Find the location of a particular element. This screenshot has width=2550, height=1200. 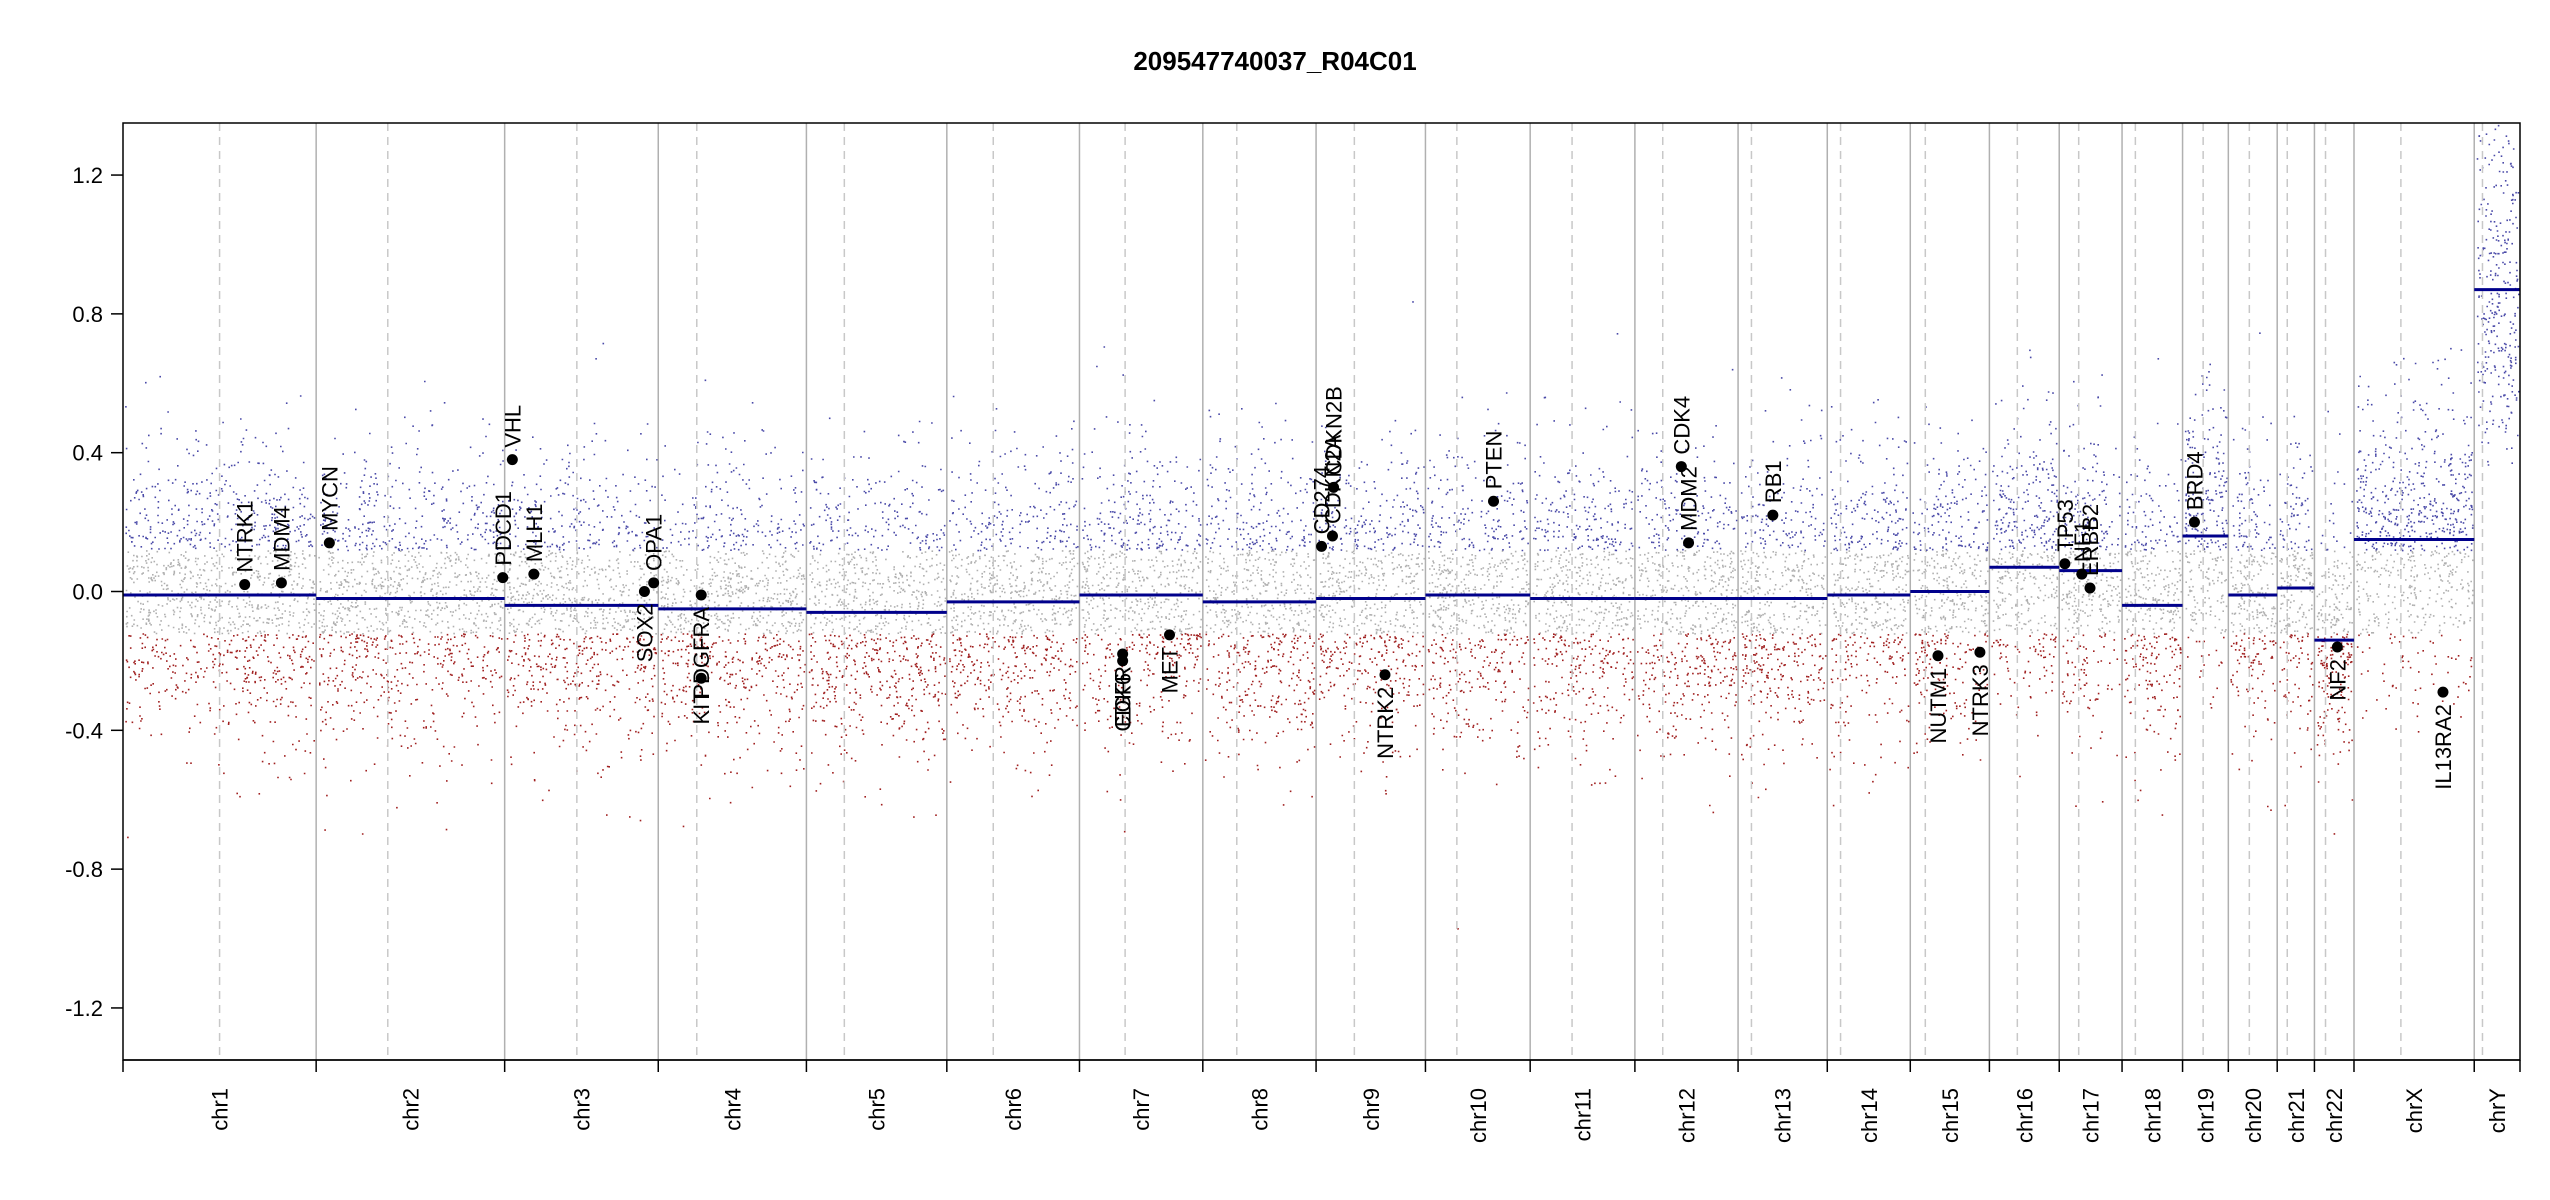

gene-point-tp53 is located at coordinates (2065, 564).